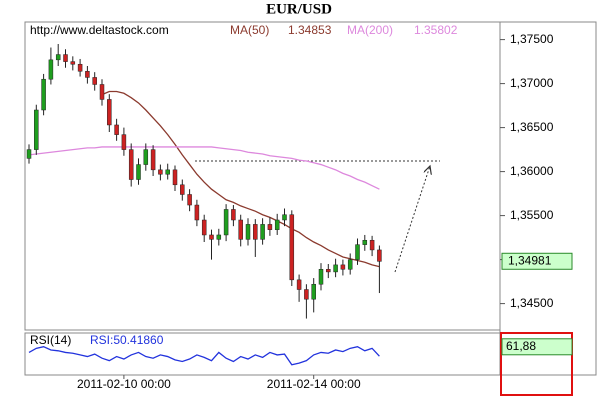 The image size is (598, 412). Describe the element at coordinates (310, 30) in the screenshot. I see `legend-ma50-value: 1.34853` at that location.